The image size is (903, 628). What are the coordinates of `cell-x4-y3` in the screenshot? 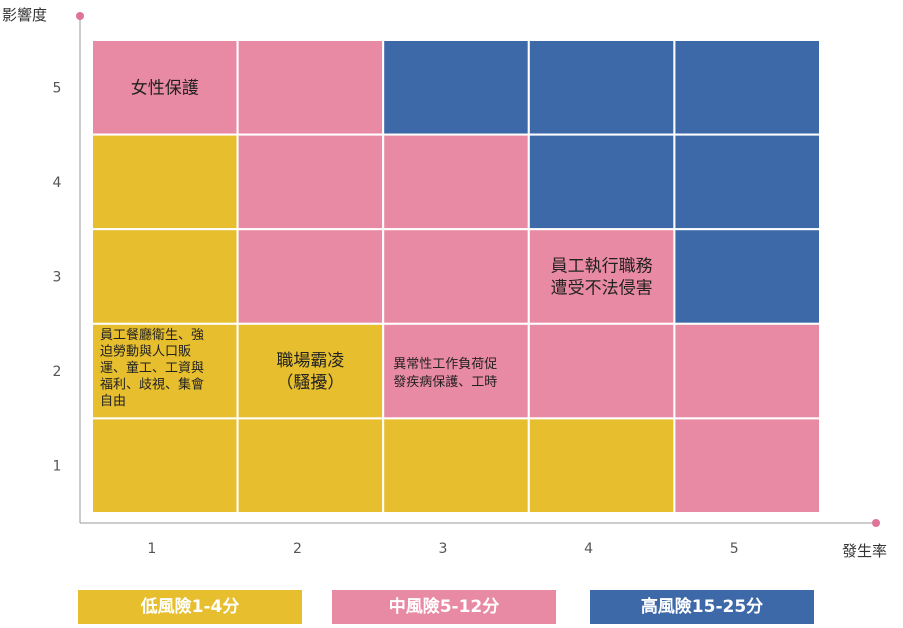 It's located at (601, 276).